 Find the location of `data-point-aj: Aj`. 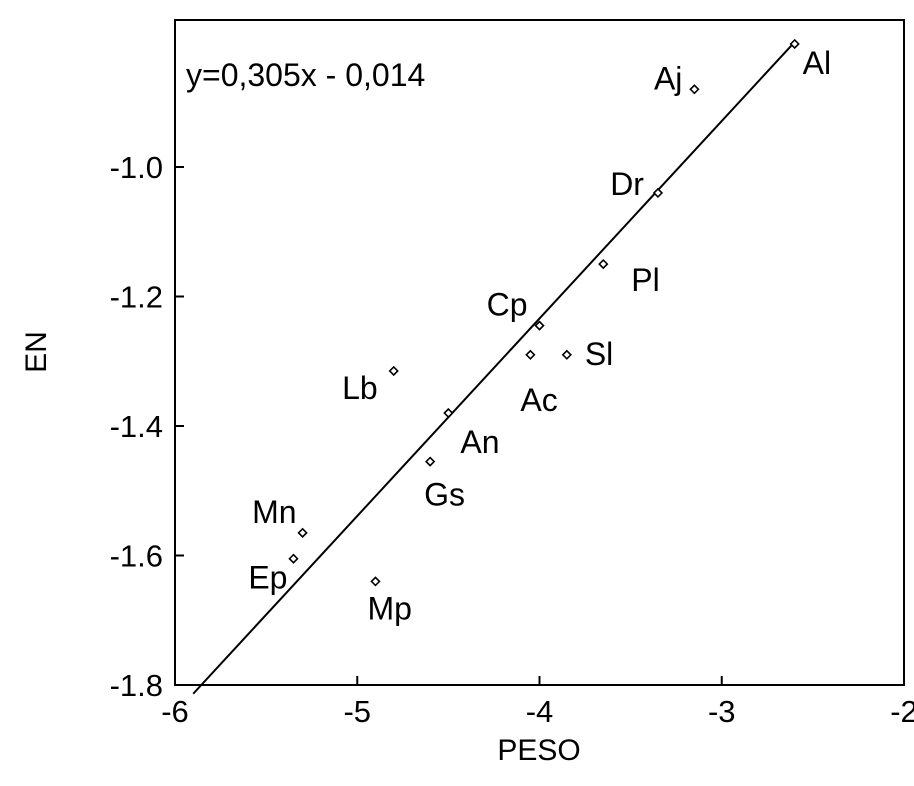

data-point-aj: Aj is located at coordinates (677, 78).